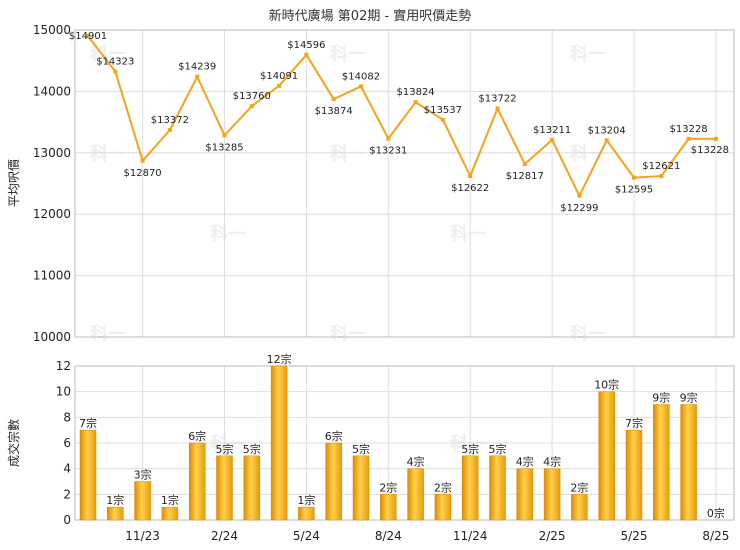 Image resolution: width=740 pixels, height=550 pixels. What do you see at coordinates (108, 54) in the screenshot?
I see `watermark-0: 科一` at bounding box center [108, 54].